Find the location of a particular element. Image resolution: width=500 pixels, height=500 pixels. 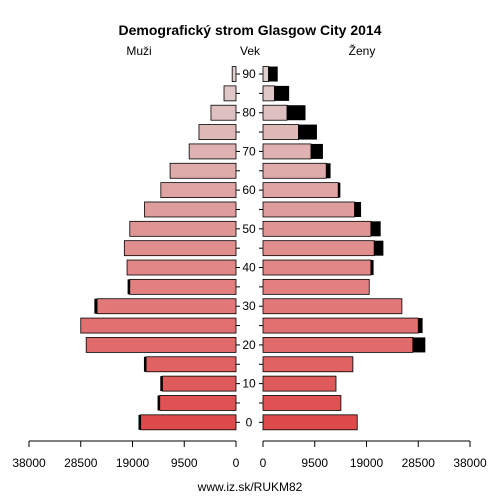

bar-women-90+ is located at coordinates (265, 74).